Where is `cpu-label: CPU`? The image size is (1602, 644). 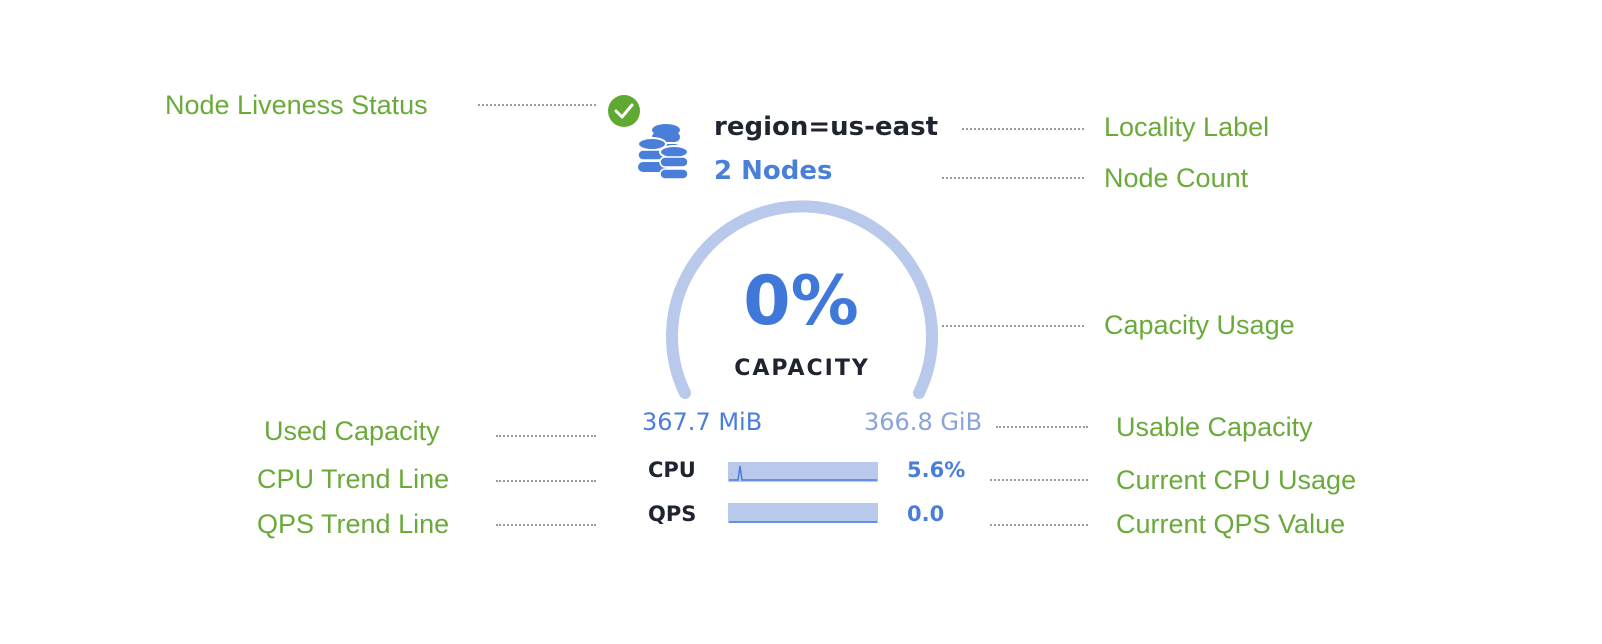 cpu-label: CPU is located at coordinates (672, 470).